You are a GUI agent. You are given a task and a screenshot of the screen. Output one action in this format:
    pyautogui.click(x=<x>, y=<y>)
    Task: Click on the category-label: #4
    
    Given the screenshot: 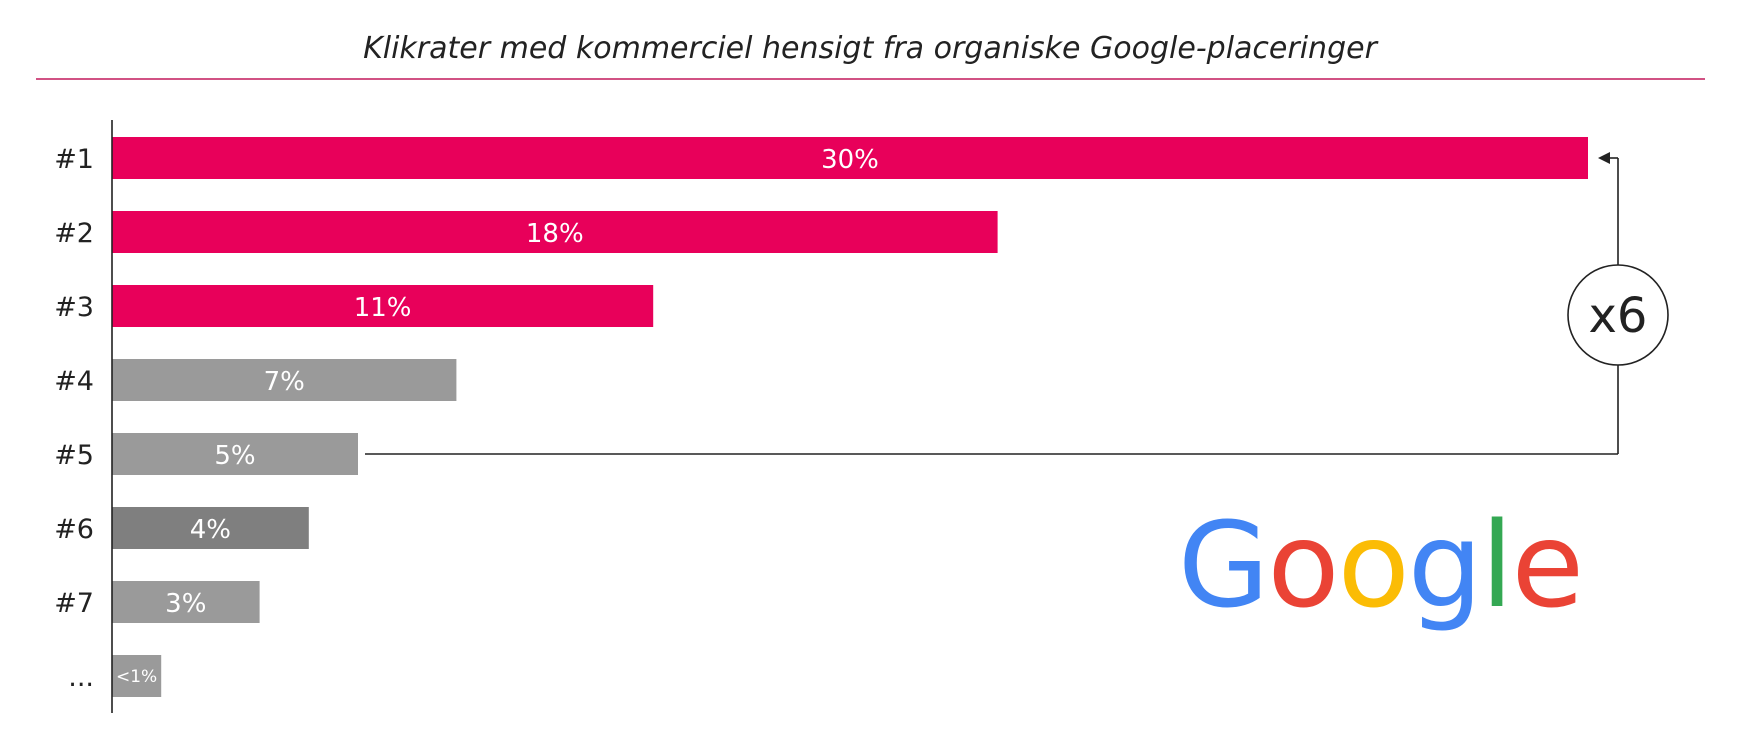 What is the action you would take?
    pyautogui.click(x=74, y=381)
    